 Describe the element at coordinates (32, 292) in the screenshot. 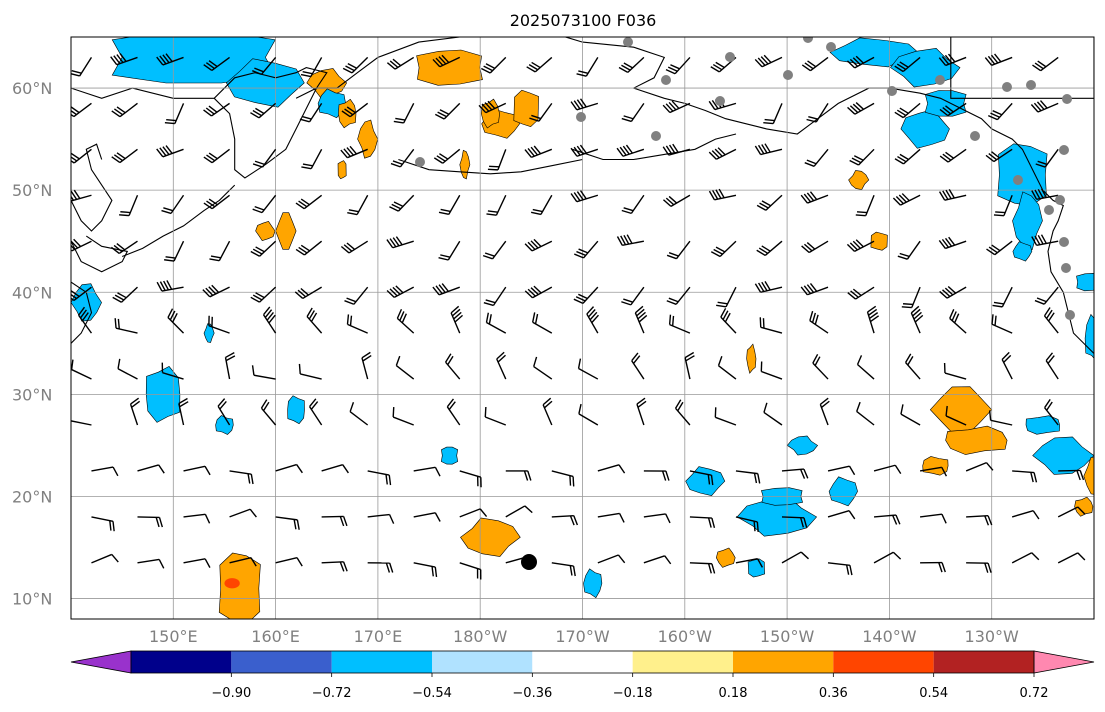

I see `latitude-label: 40°N` at that location.